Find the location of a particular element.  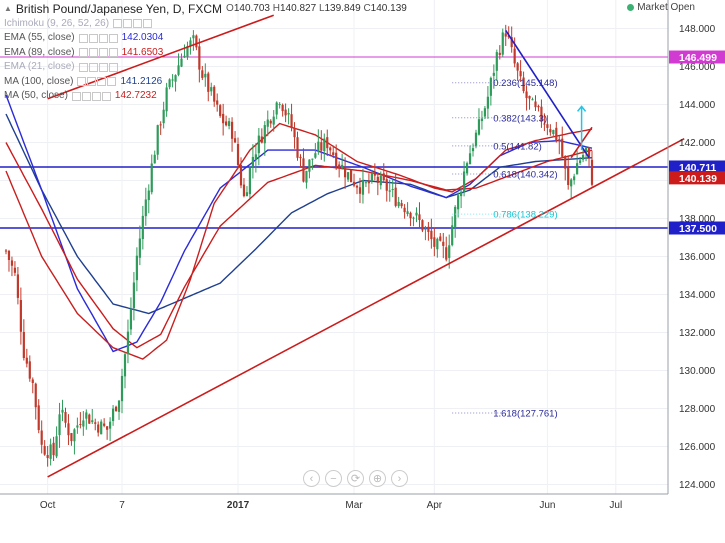

zoom-controls: ‹ − ⟳ ⊕ › is located at coordinates (355, 478).